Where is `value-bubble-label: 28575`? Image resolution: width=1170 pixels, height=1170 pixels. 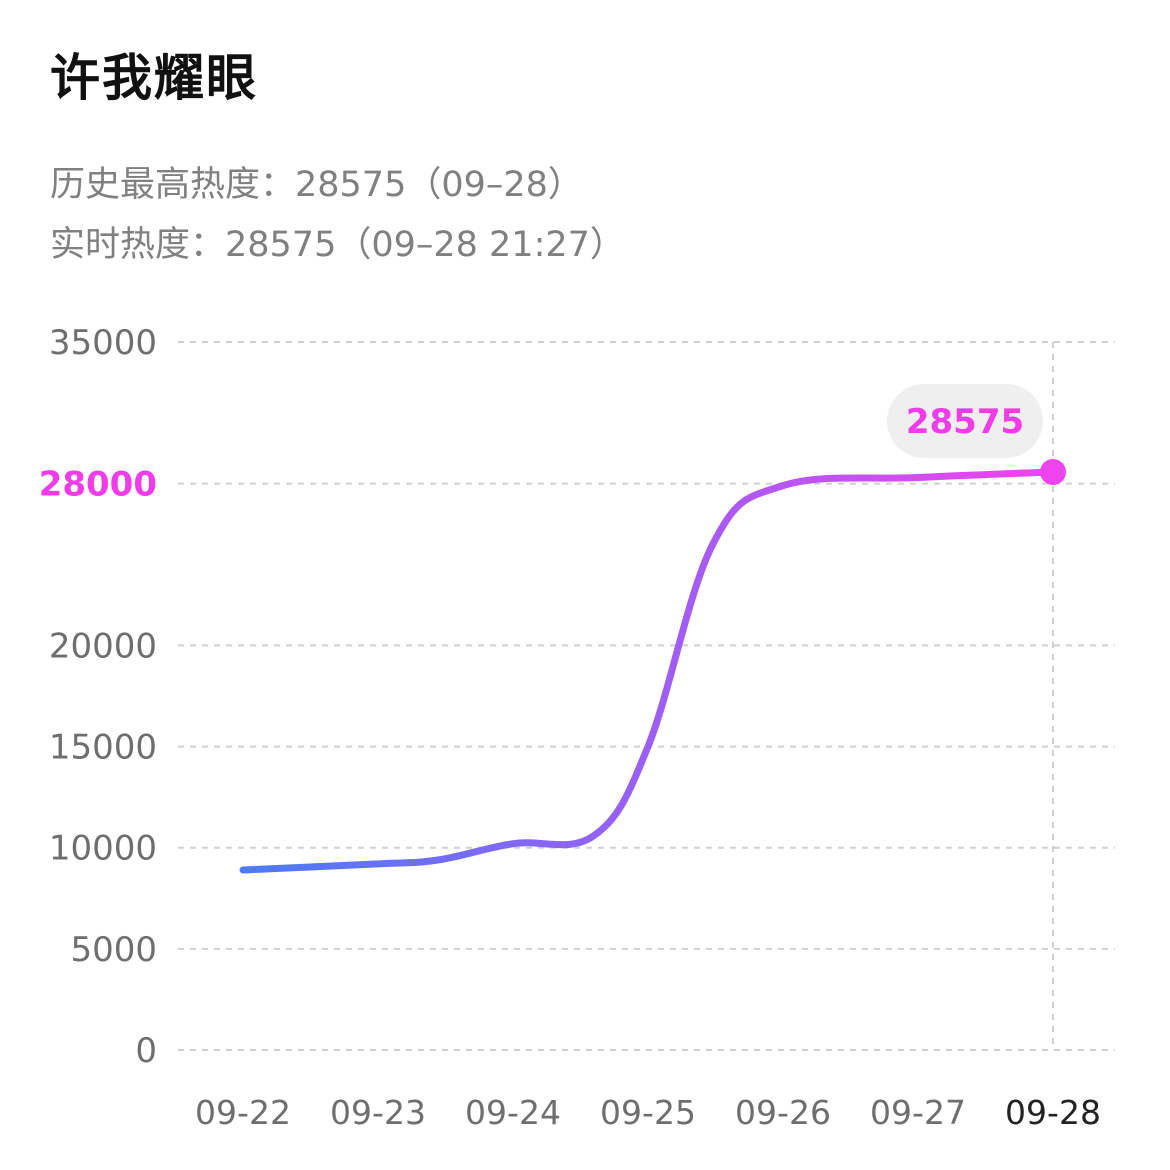
value-bubble-label: 28575 is located at coordinates (965, 422).